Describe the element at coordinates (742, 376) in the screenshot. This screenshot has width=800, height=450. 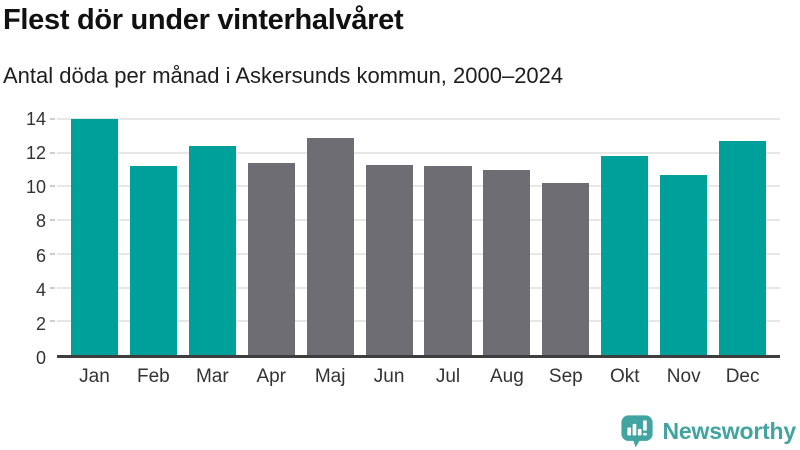
I see `x-label-dec: Dec` at that location.